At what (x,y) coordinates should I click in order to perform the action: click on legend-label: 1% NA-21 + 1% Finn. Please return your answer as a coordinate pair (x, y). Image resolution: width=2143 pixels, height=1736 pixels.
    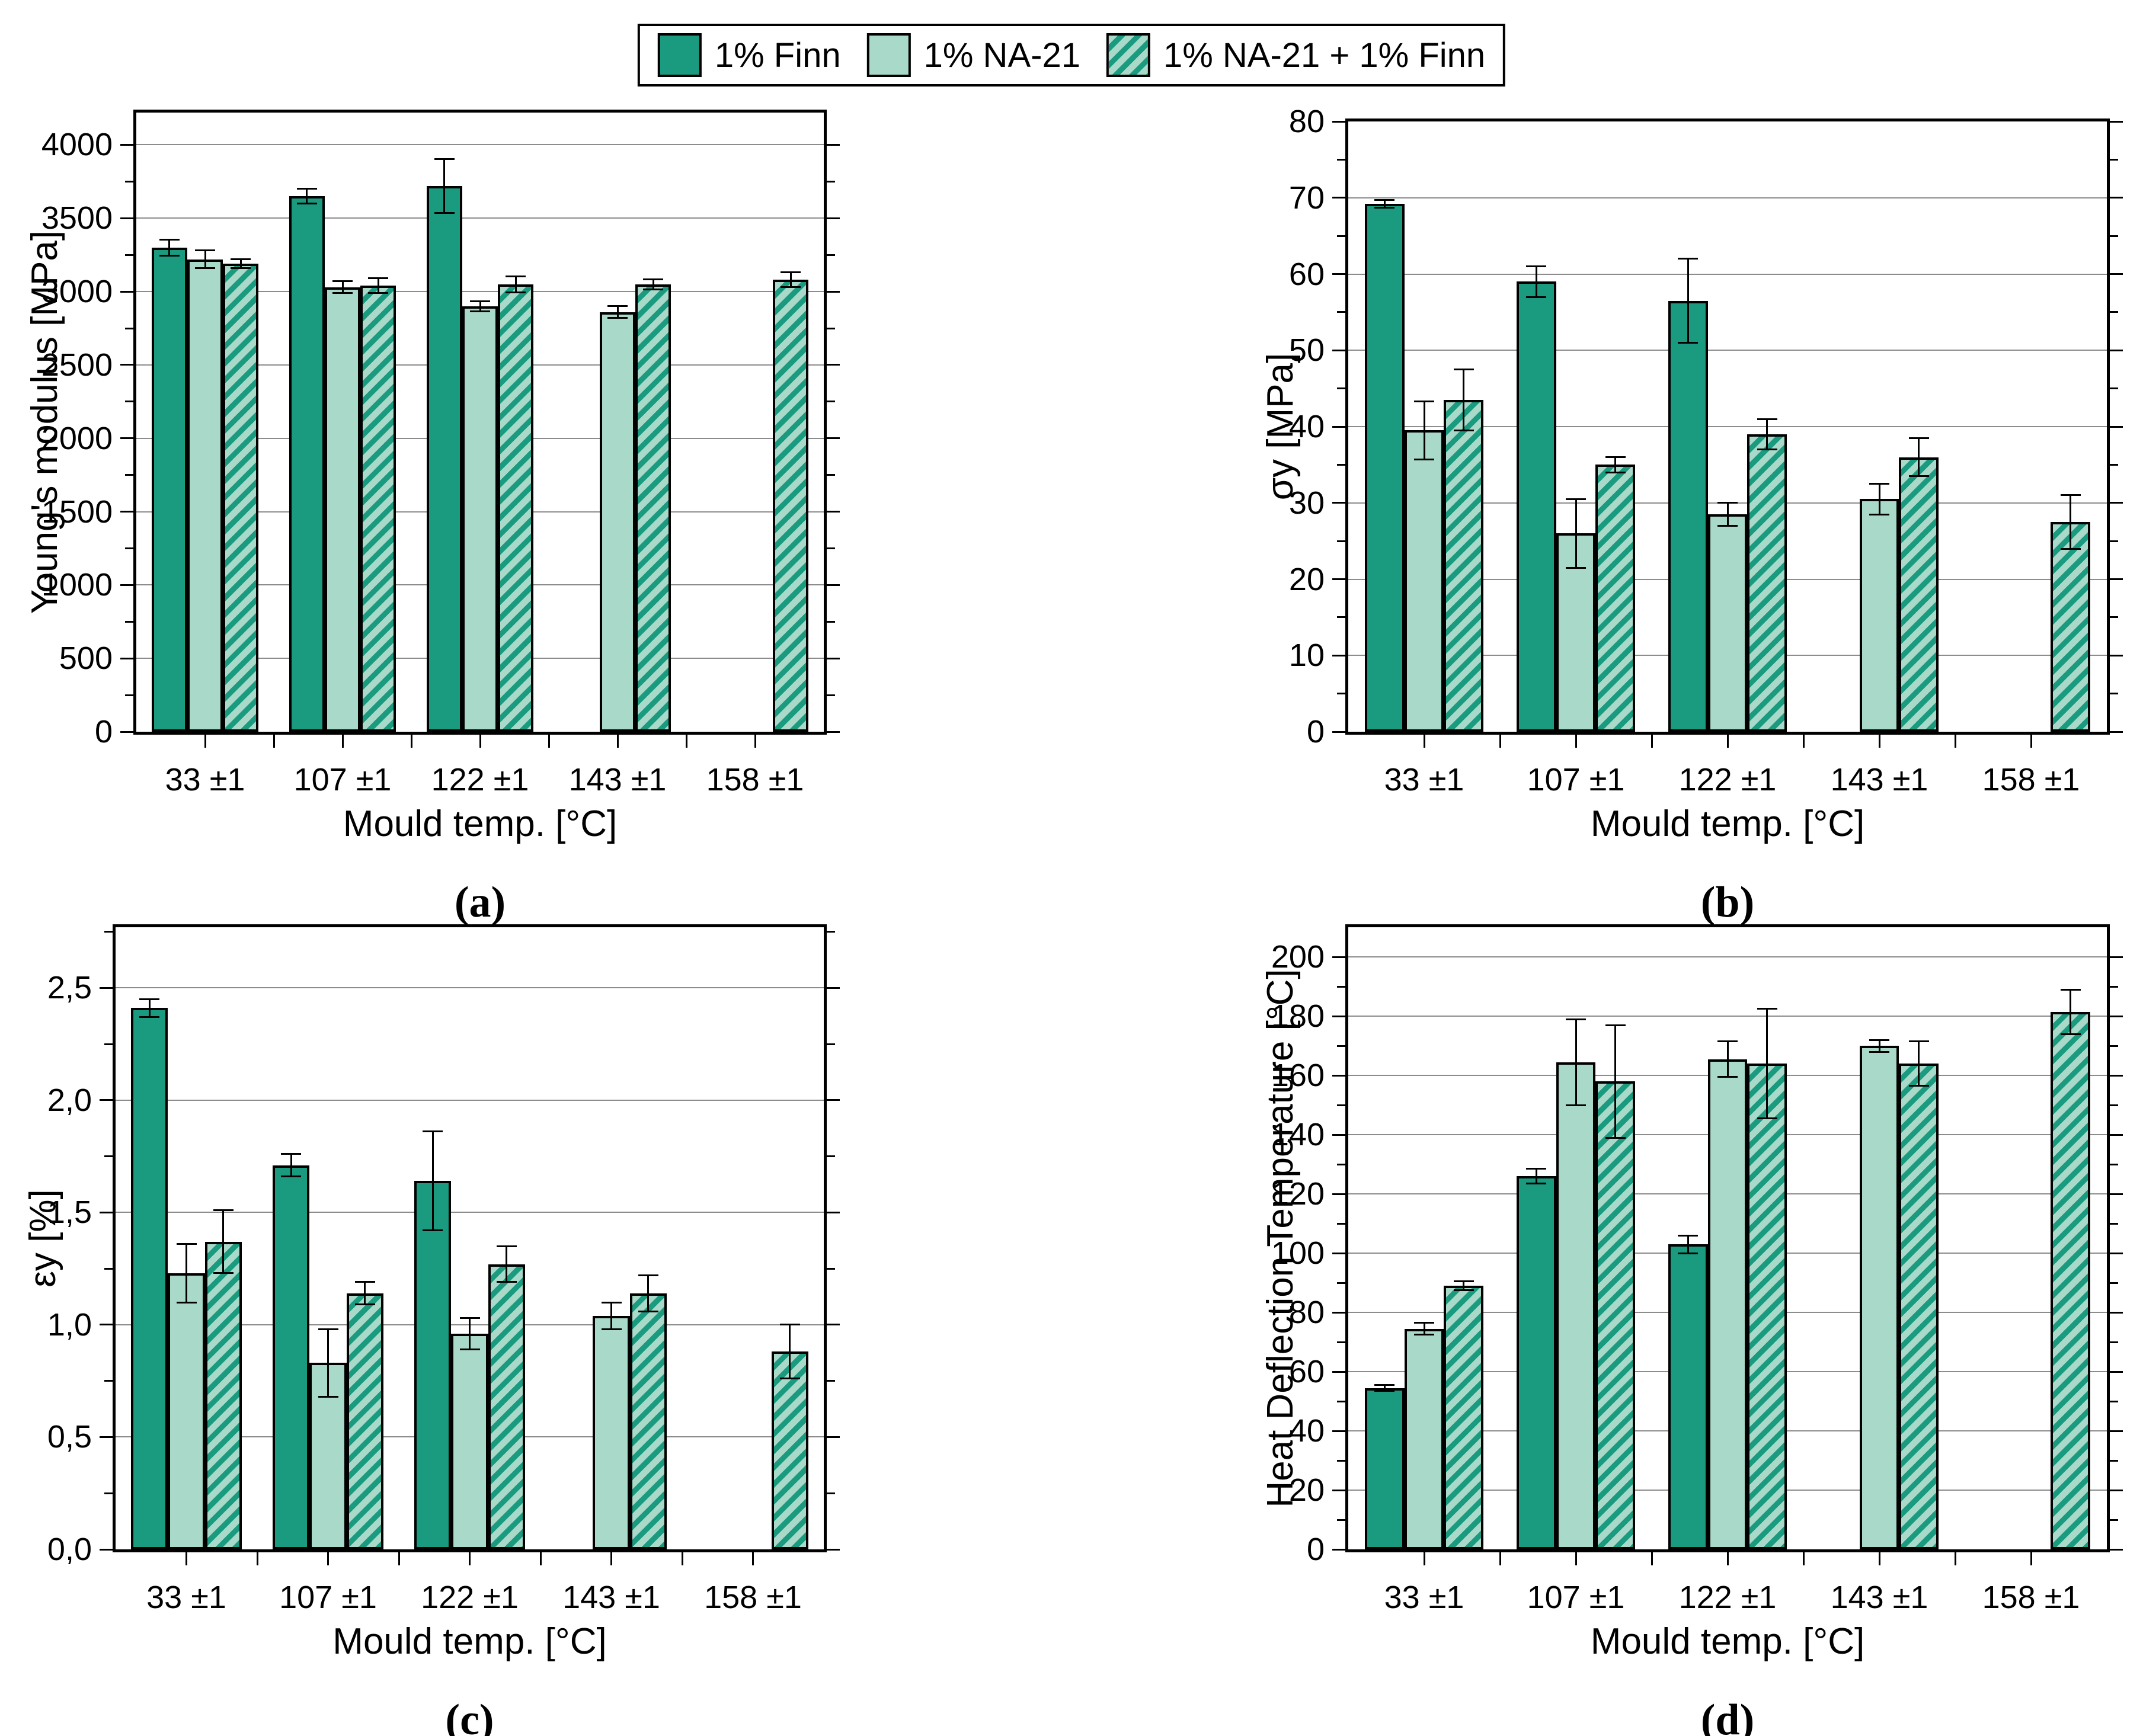
    Looking at the image, I should click on (1324, 56).